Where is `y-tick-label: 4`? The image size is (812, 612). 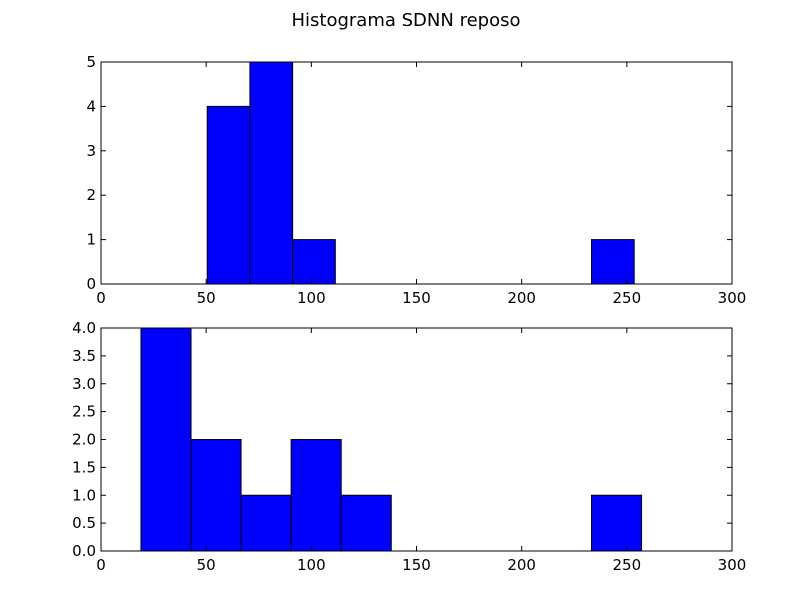
y-tick-label: 4 is located at coordinates (91, 106).